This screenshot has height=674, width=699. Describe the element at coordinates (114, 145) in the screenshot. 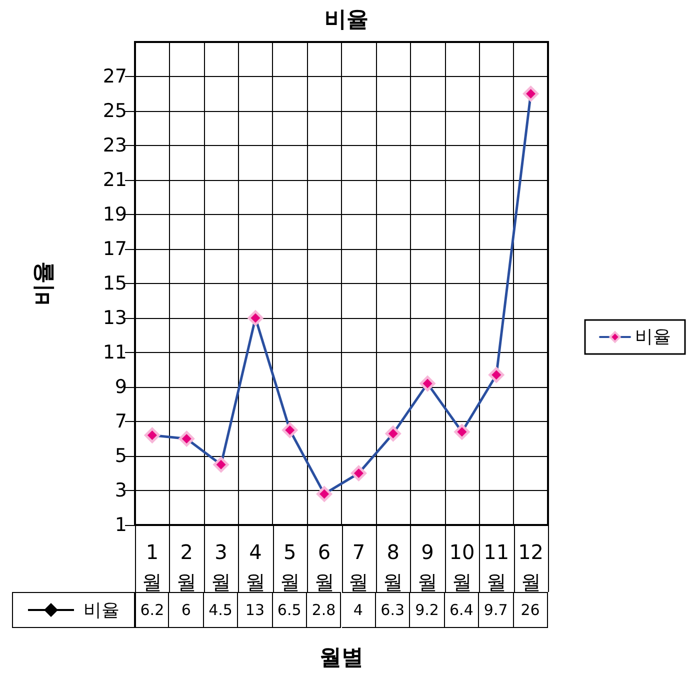

I see `y-tick-label: 23` at that location.